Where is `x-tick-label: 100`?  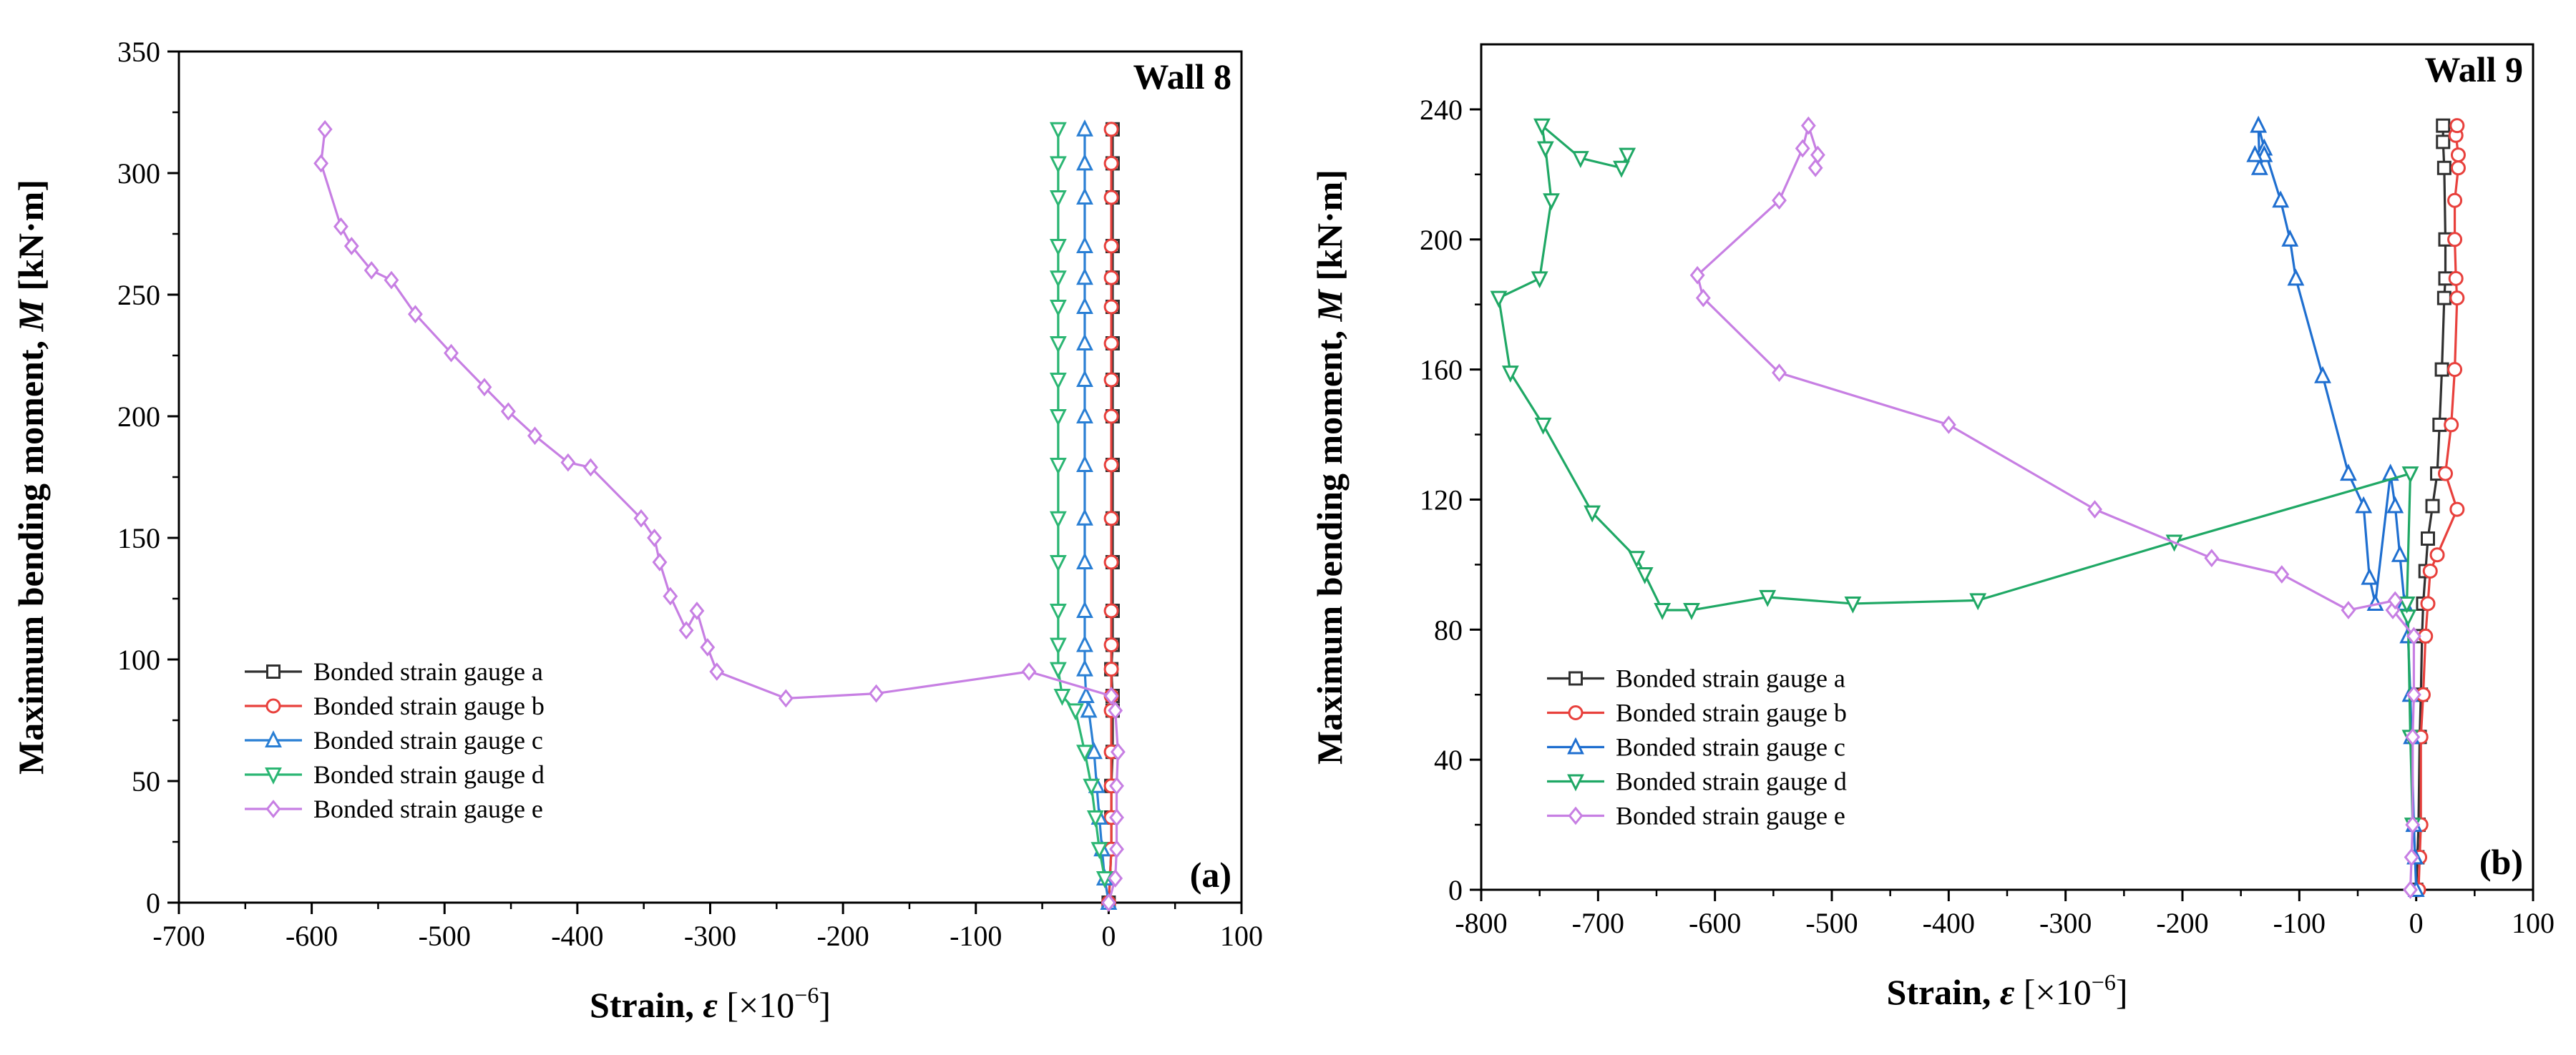
x-tick-label: 100 is located at coordinates (2533, 923).